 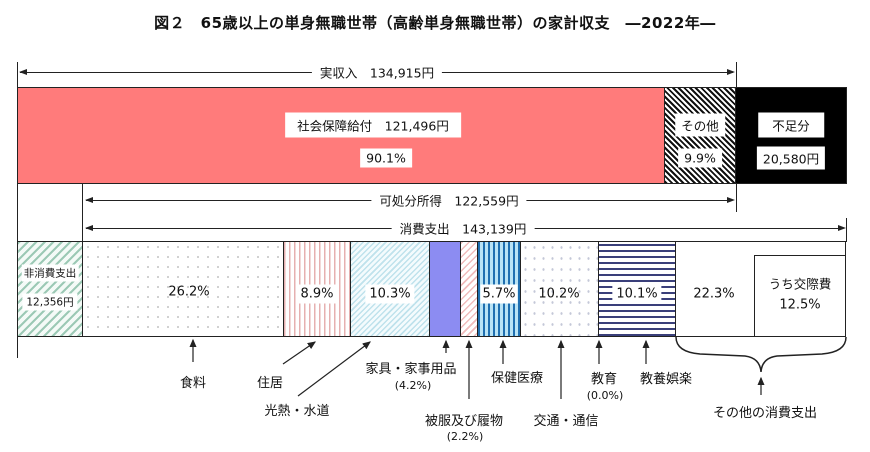 What do you see at coordinates (17, 210) in the screenshot?
I see `left-guide-line` at bounding box center [17, 210].